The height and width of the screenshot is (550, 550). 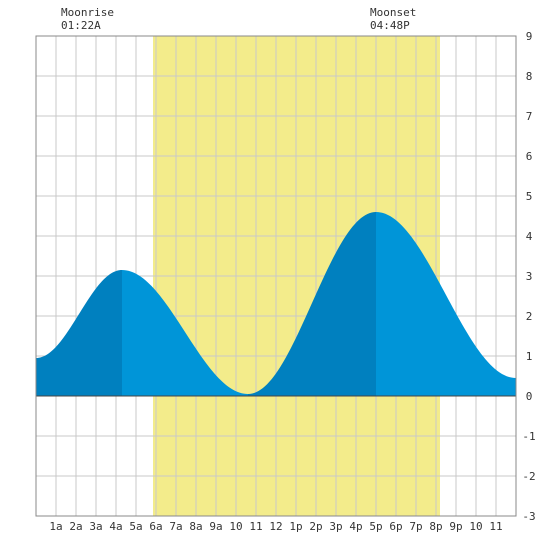 I want to click on x-tick-label: 4a, so click(x=115, y=526).